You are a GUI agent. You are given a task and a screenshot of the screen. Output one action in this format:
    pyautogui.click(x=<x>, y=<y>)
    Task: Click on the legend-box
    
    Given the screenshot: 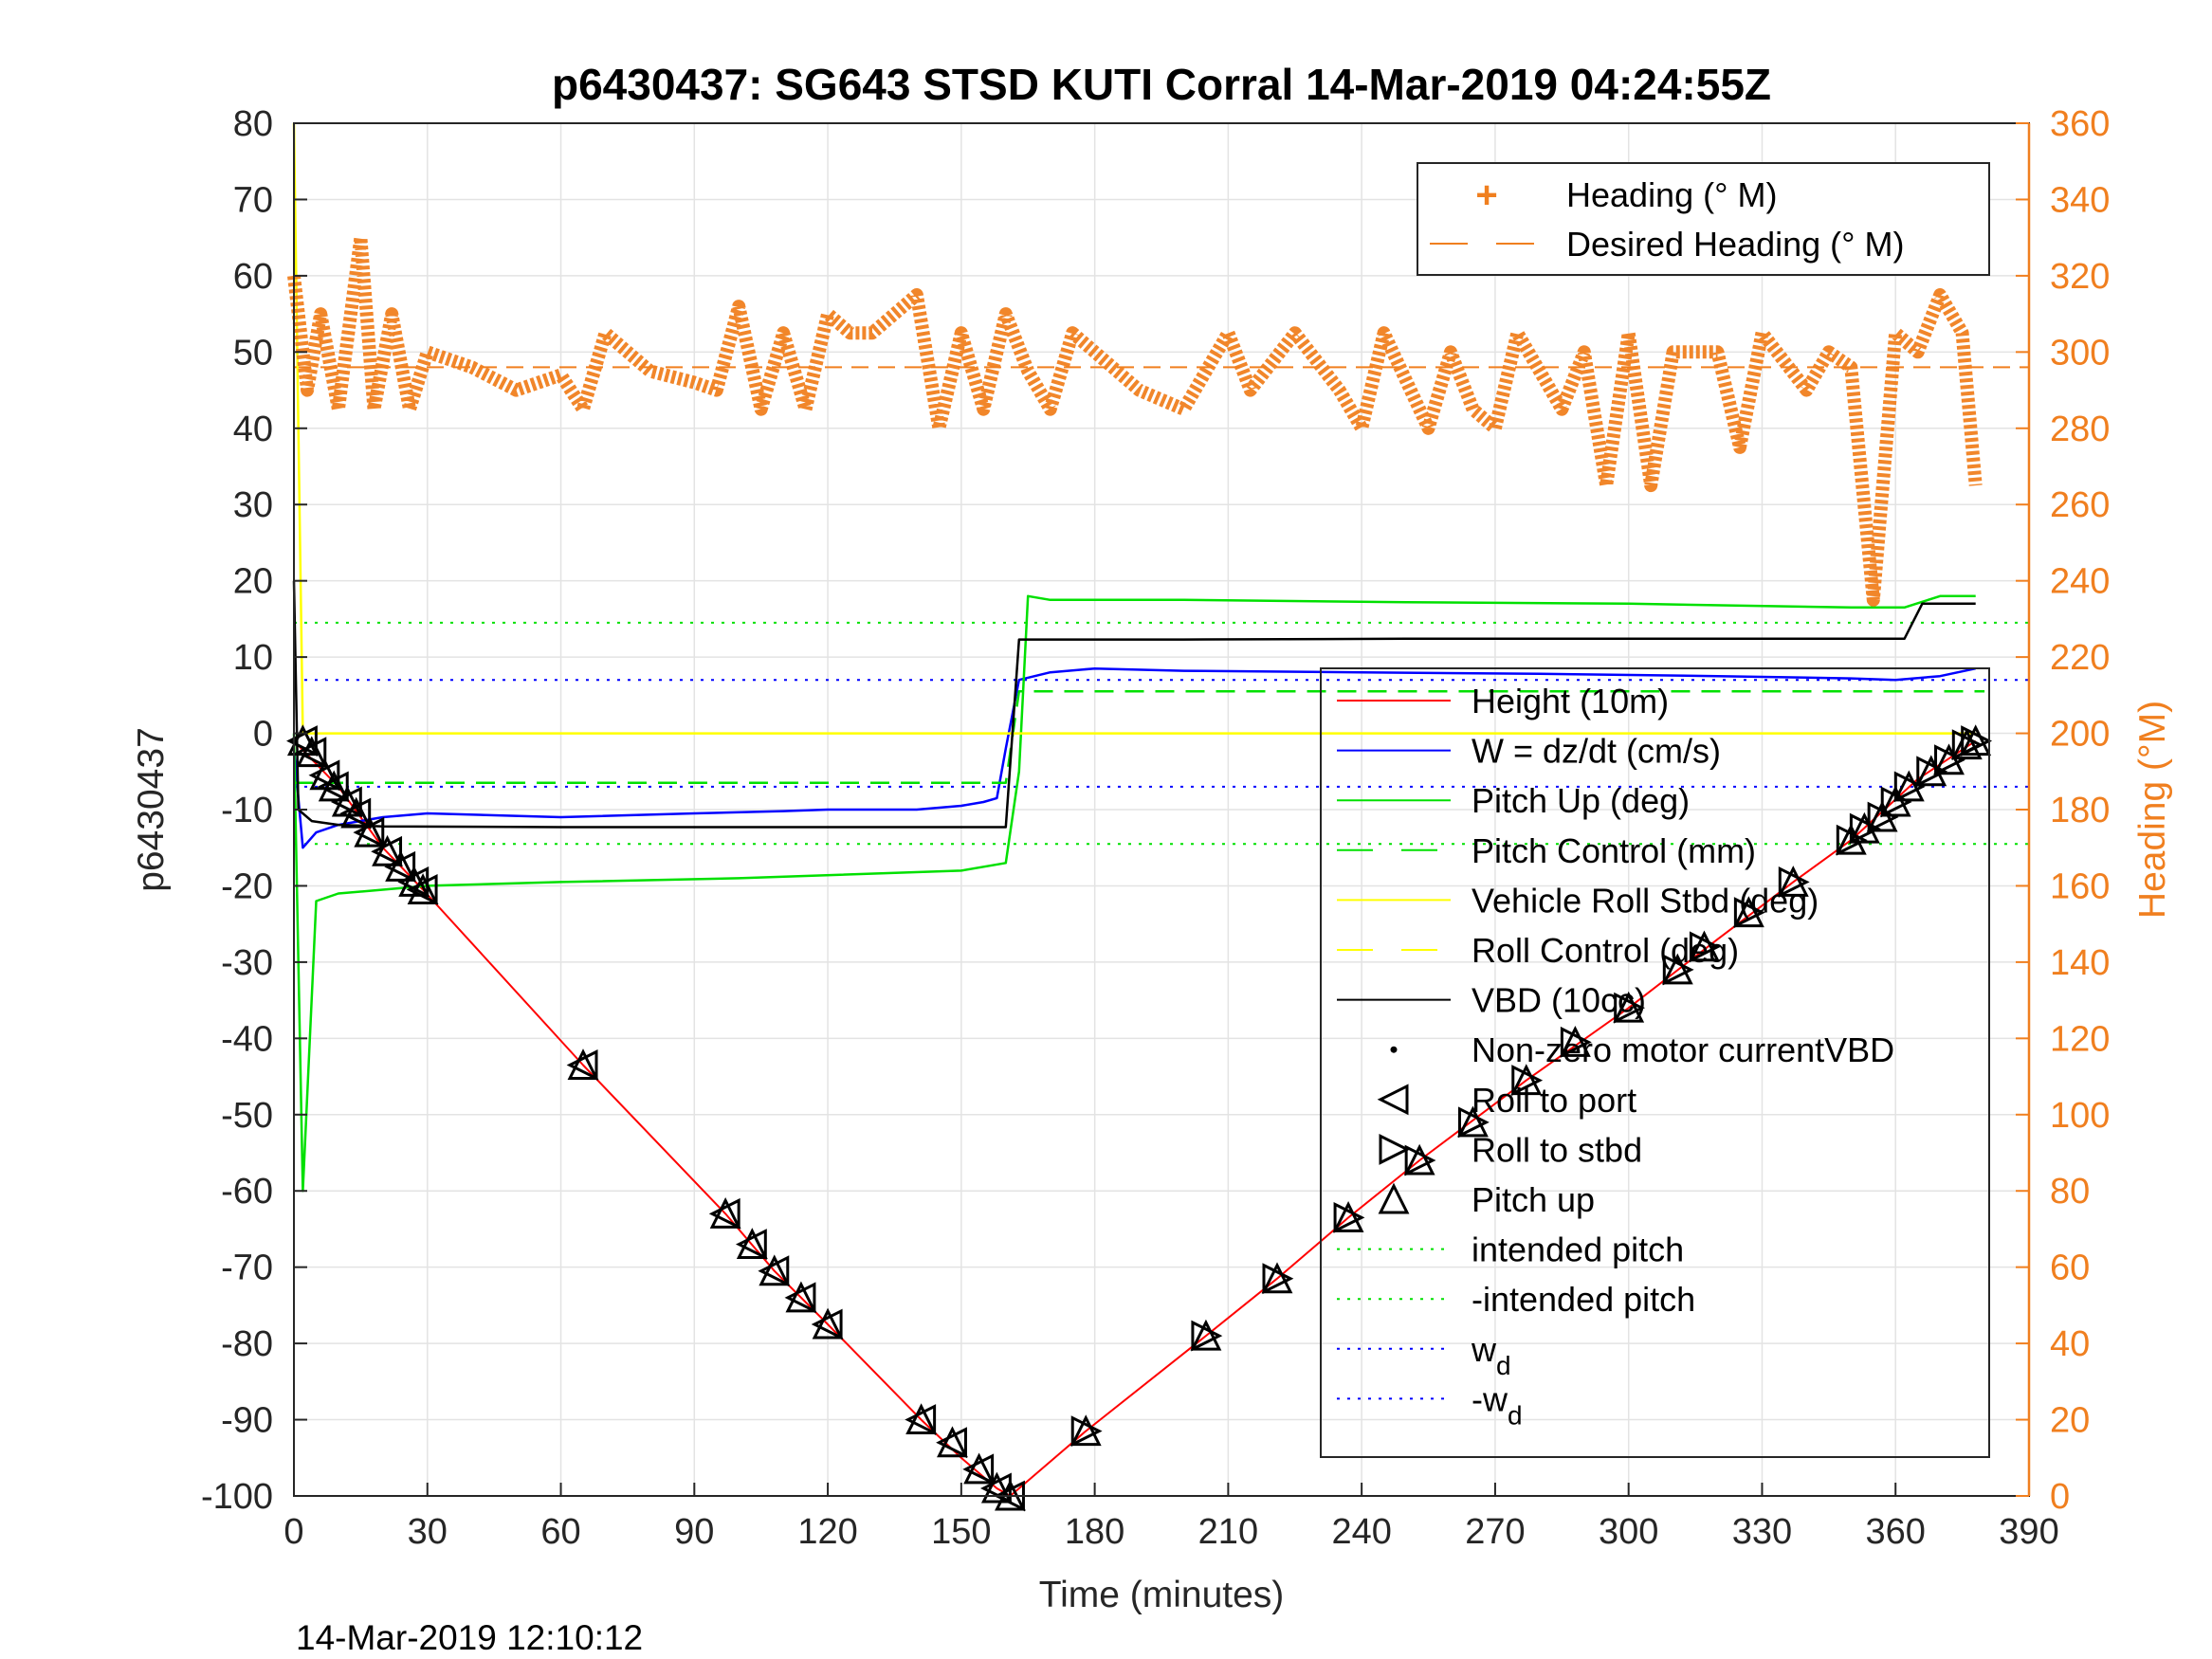 What is the action you would take?
    pyautogui.click(x=1655, y=1062)
    